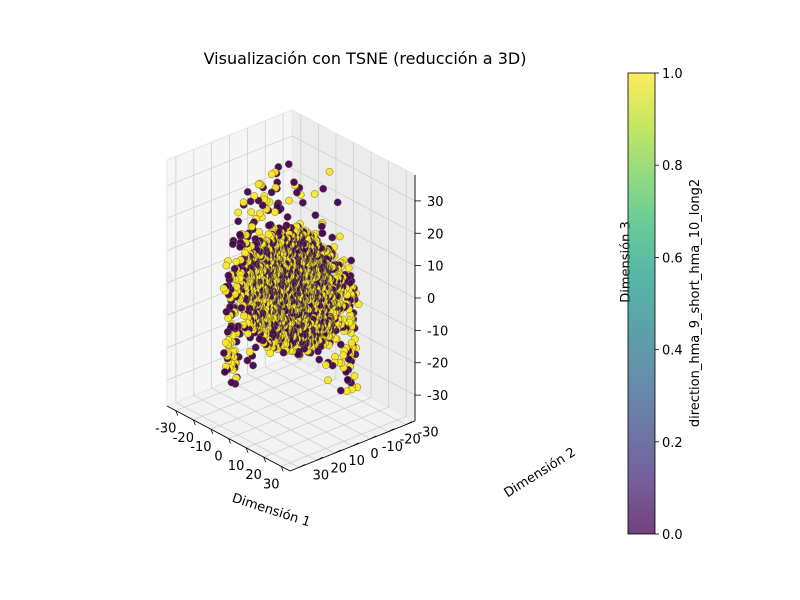 This screenshot has width=800, height=600. I want to click on x-tick-label: 30, so click(271, 484).